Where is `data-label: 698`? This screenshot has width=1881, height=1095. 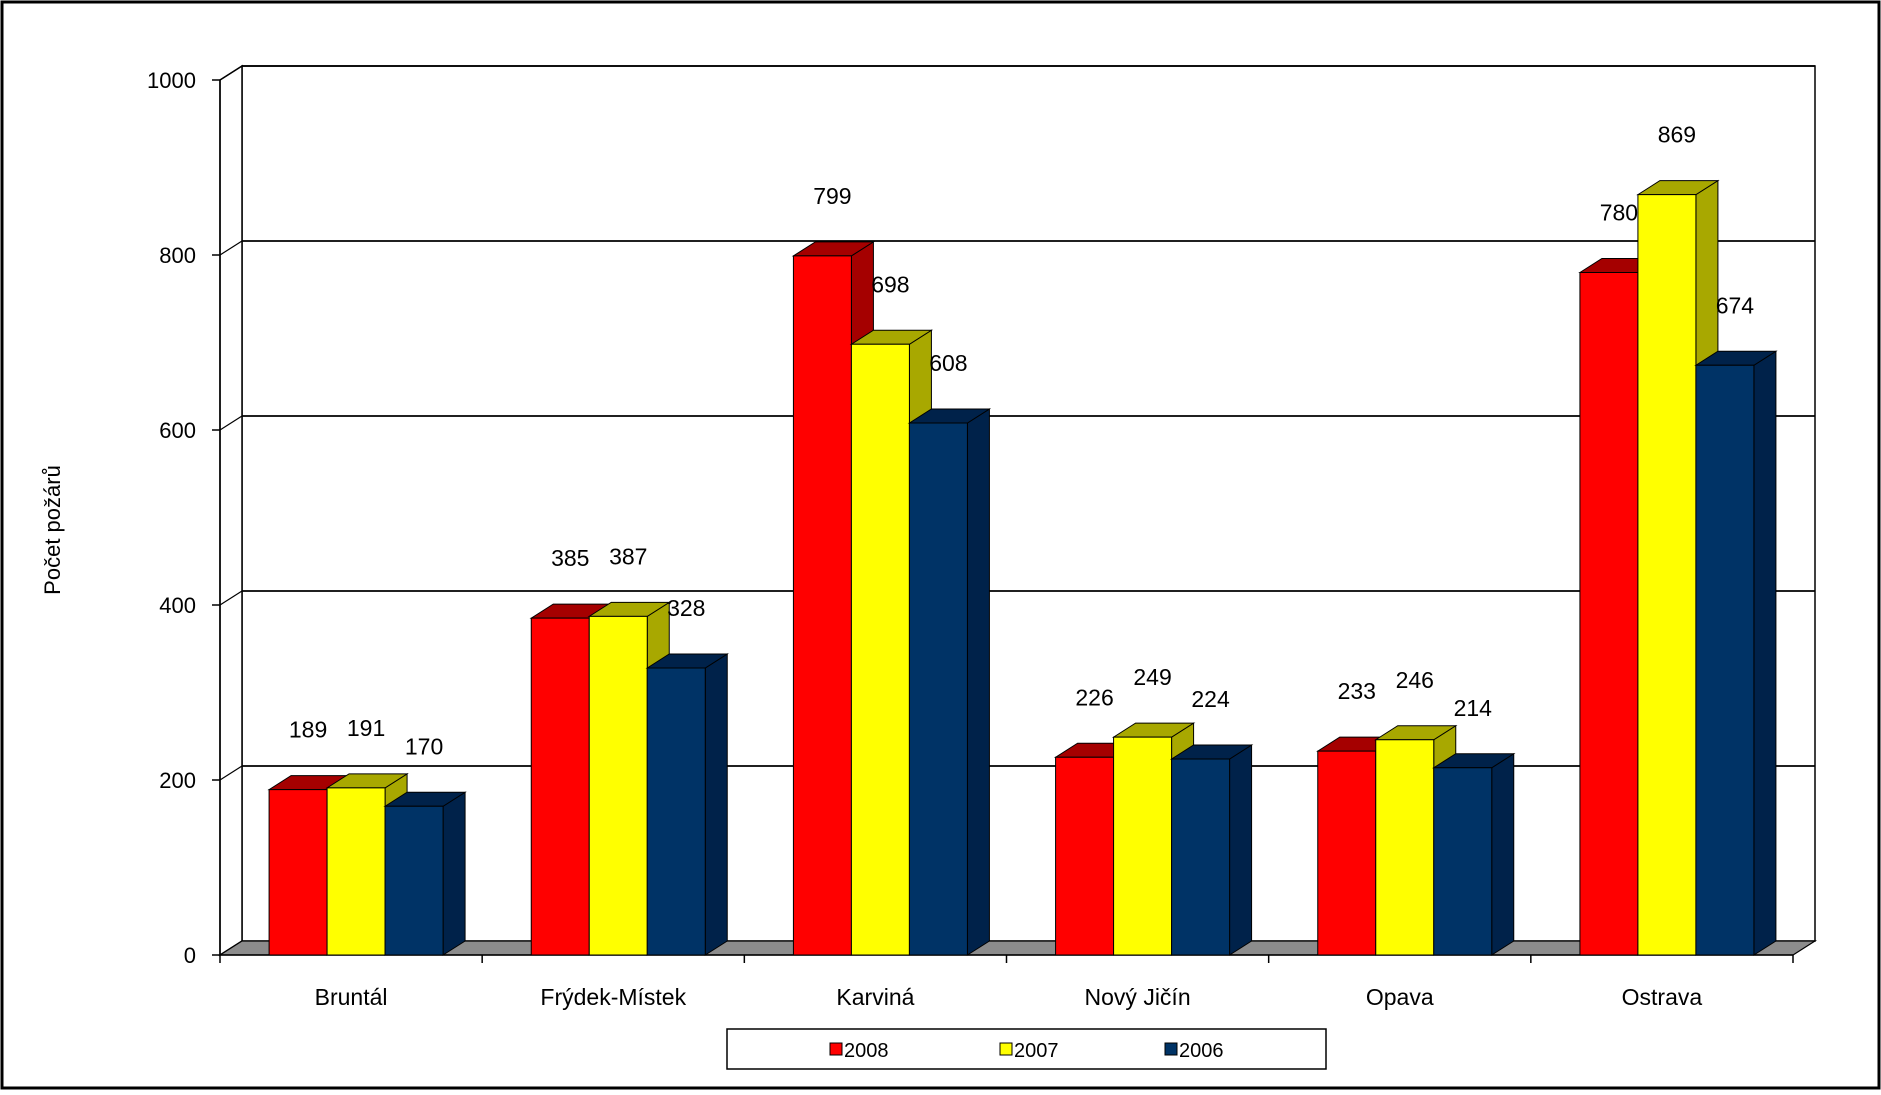
data-label: 698 is located at coordinates (890, 284).